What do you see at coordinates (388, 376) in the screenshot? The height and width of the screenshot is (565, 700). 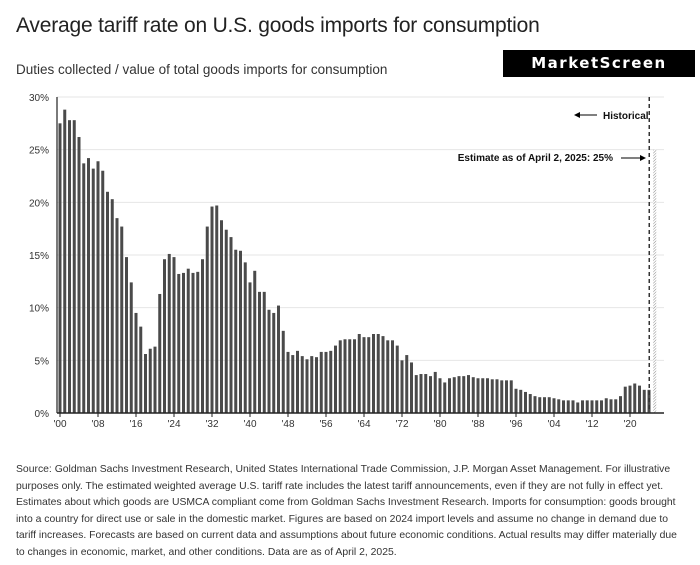 I see `bar-1969` at bounding box center [388, 376].